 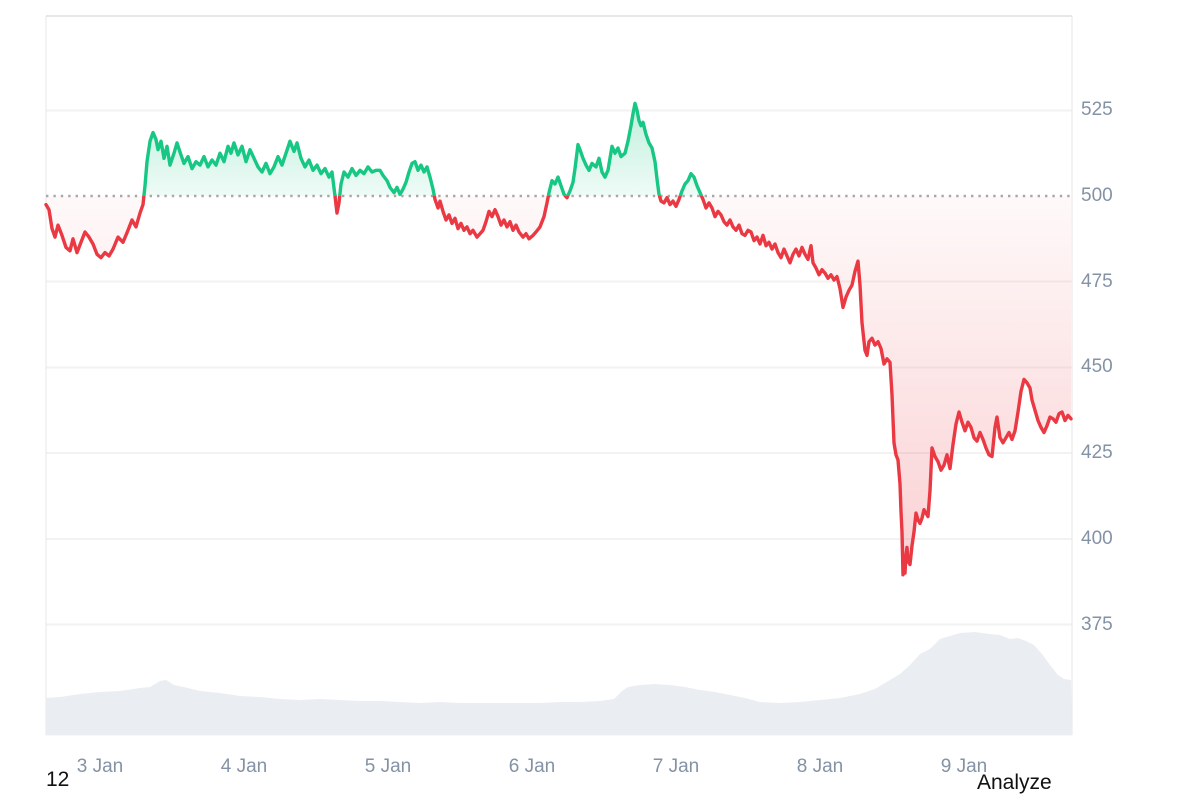 What do you see at coordinates (58, 779) in the screenshot?
I see `page-indicator: 12` at bounding box center [58, 779].